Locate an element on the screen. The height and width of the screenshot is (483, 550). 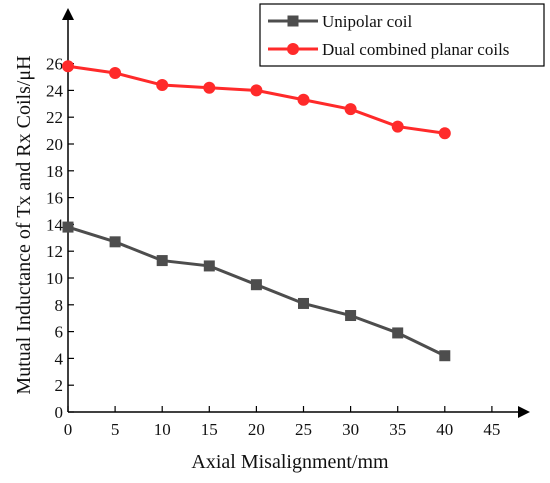
y-tick-label: 14 is located at coordinates (55, 224).